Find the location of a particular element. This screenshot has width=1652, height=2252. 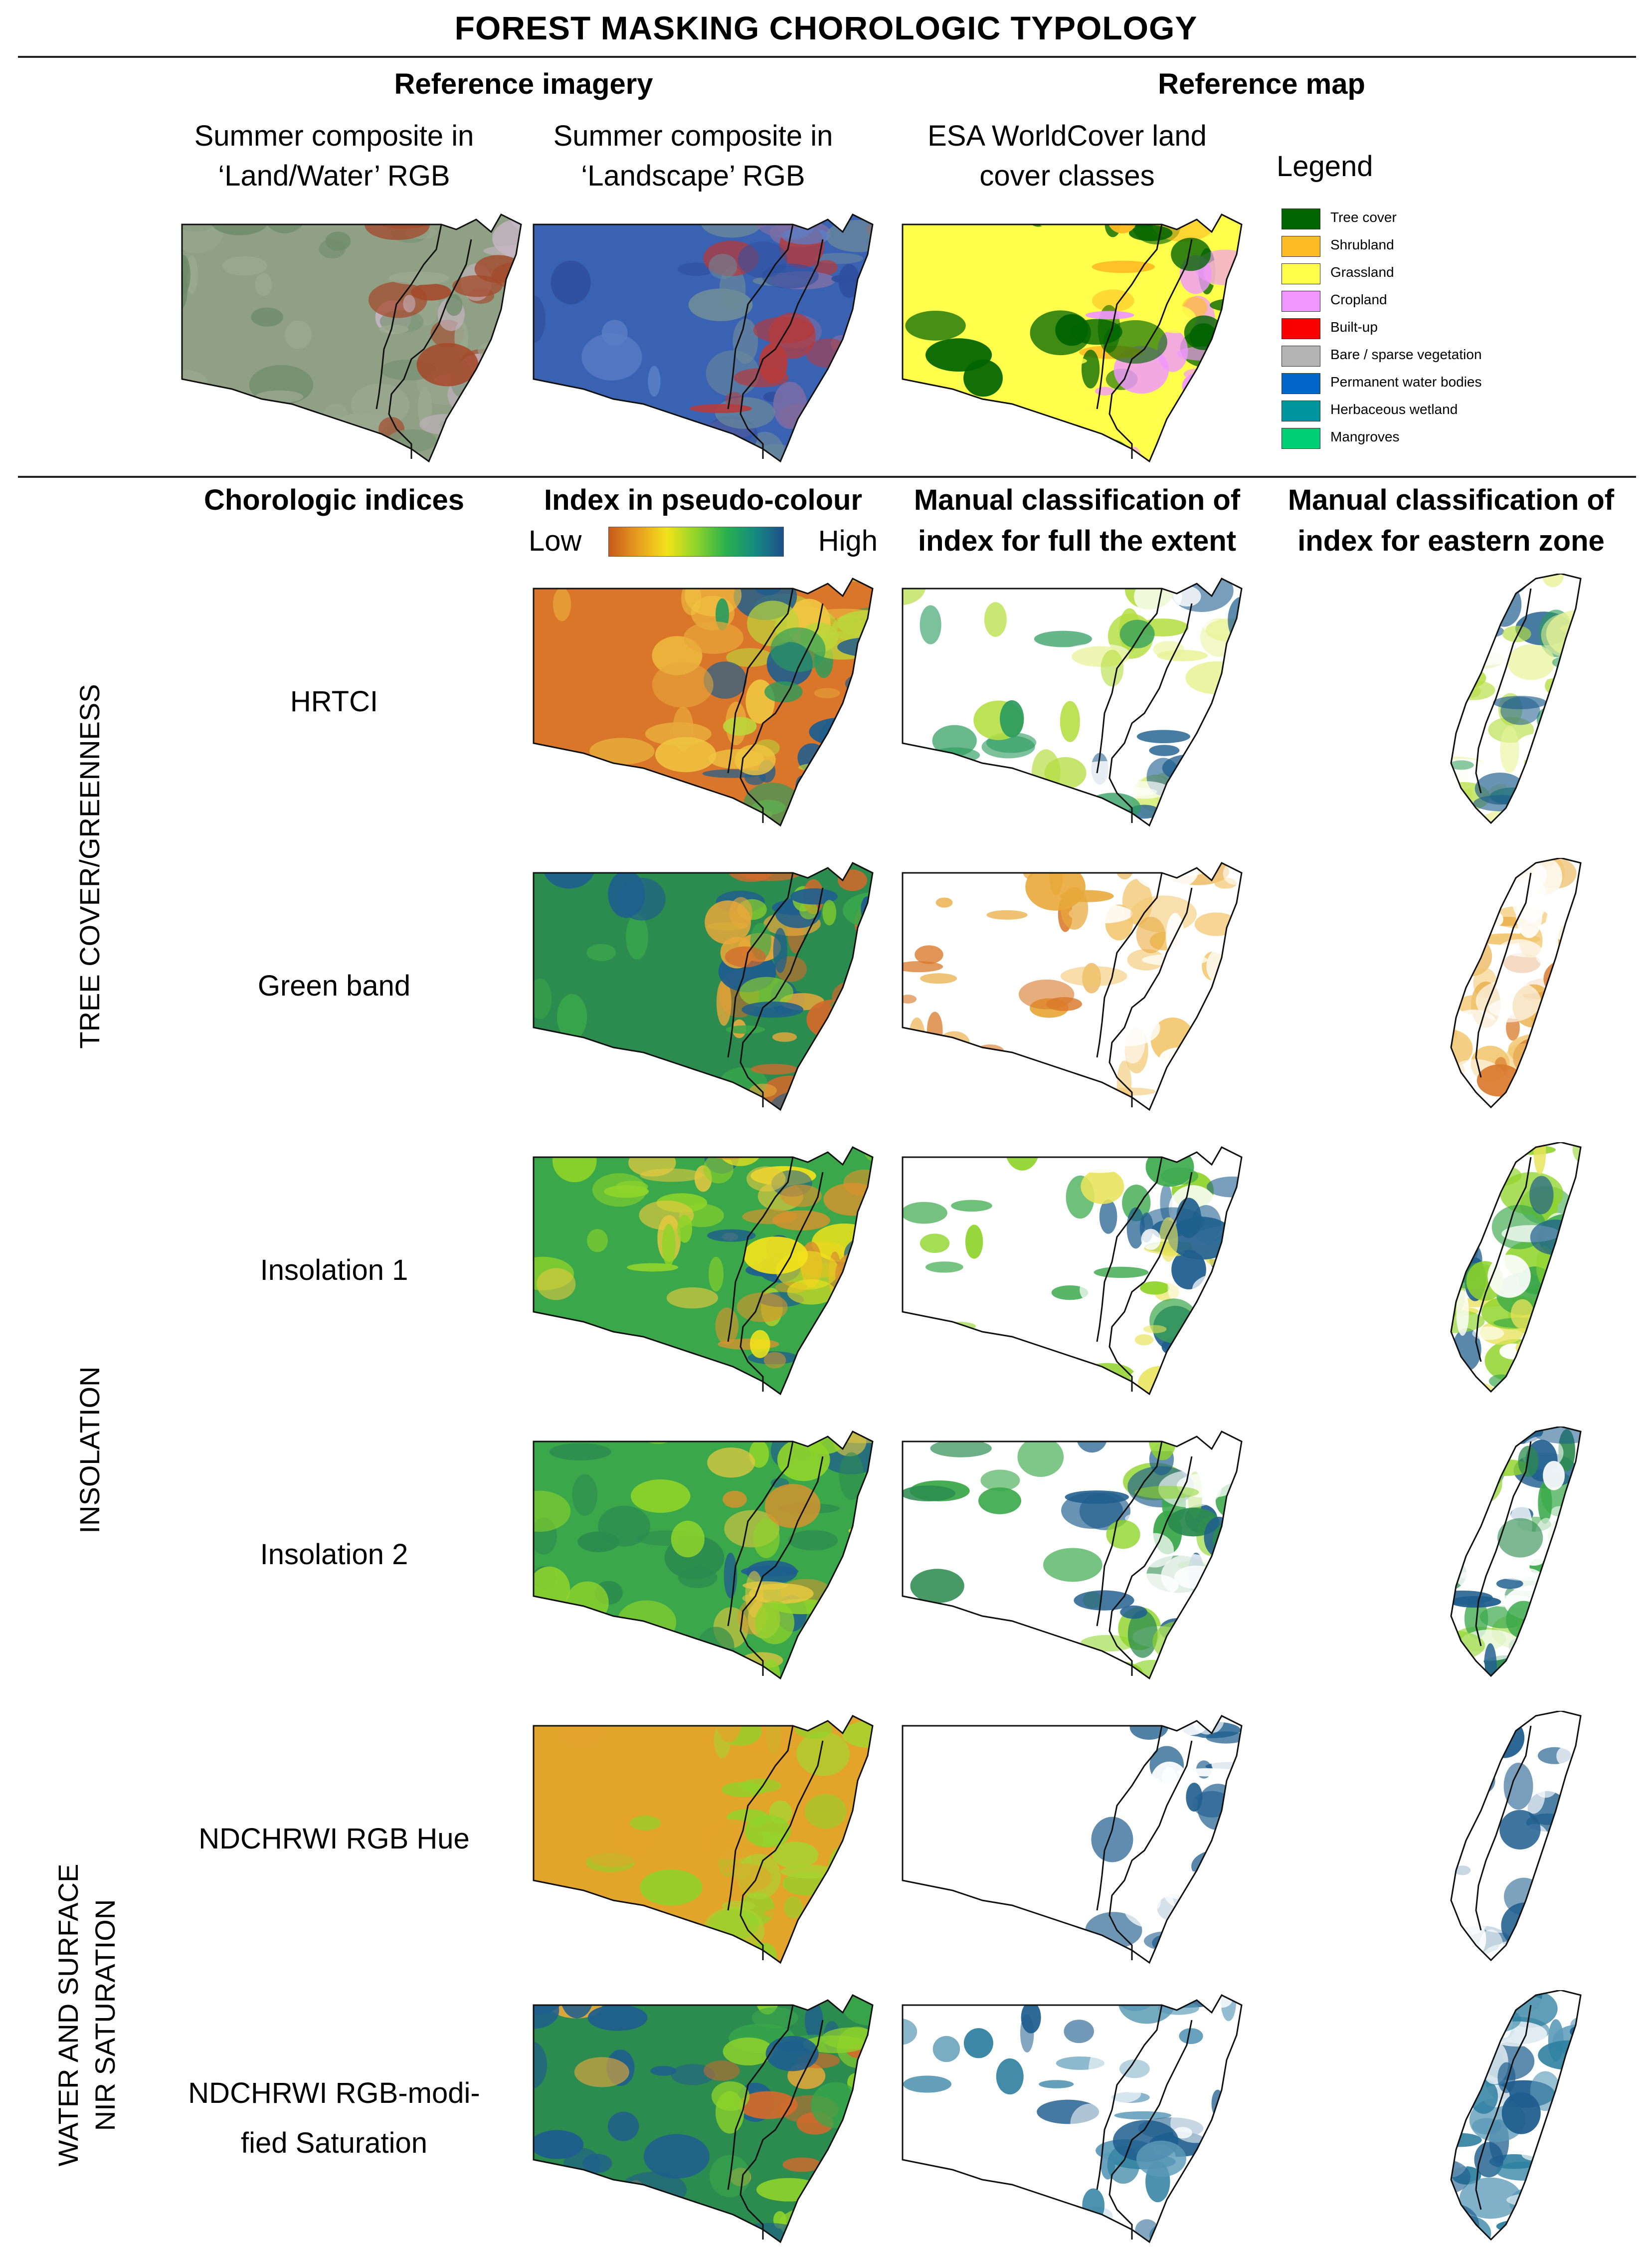

hrtci-manual-east-map is located at coordinates (1494, 703).